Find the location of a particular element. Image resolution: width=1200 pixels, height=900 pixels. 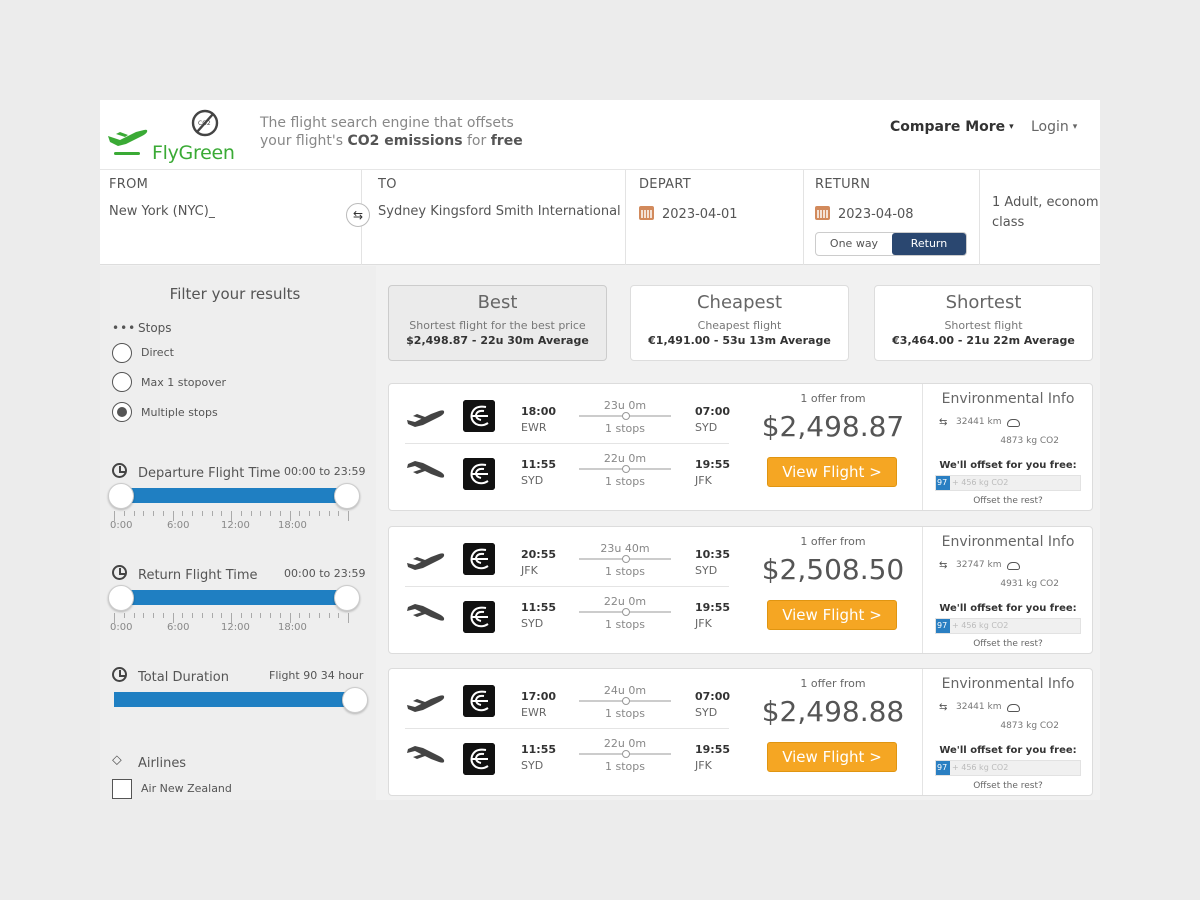

radio-direct is located at coordinates (122, 353).